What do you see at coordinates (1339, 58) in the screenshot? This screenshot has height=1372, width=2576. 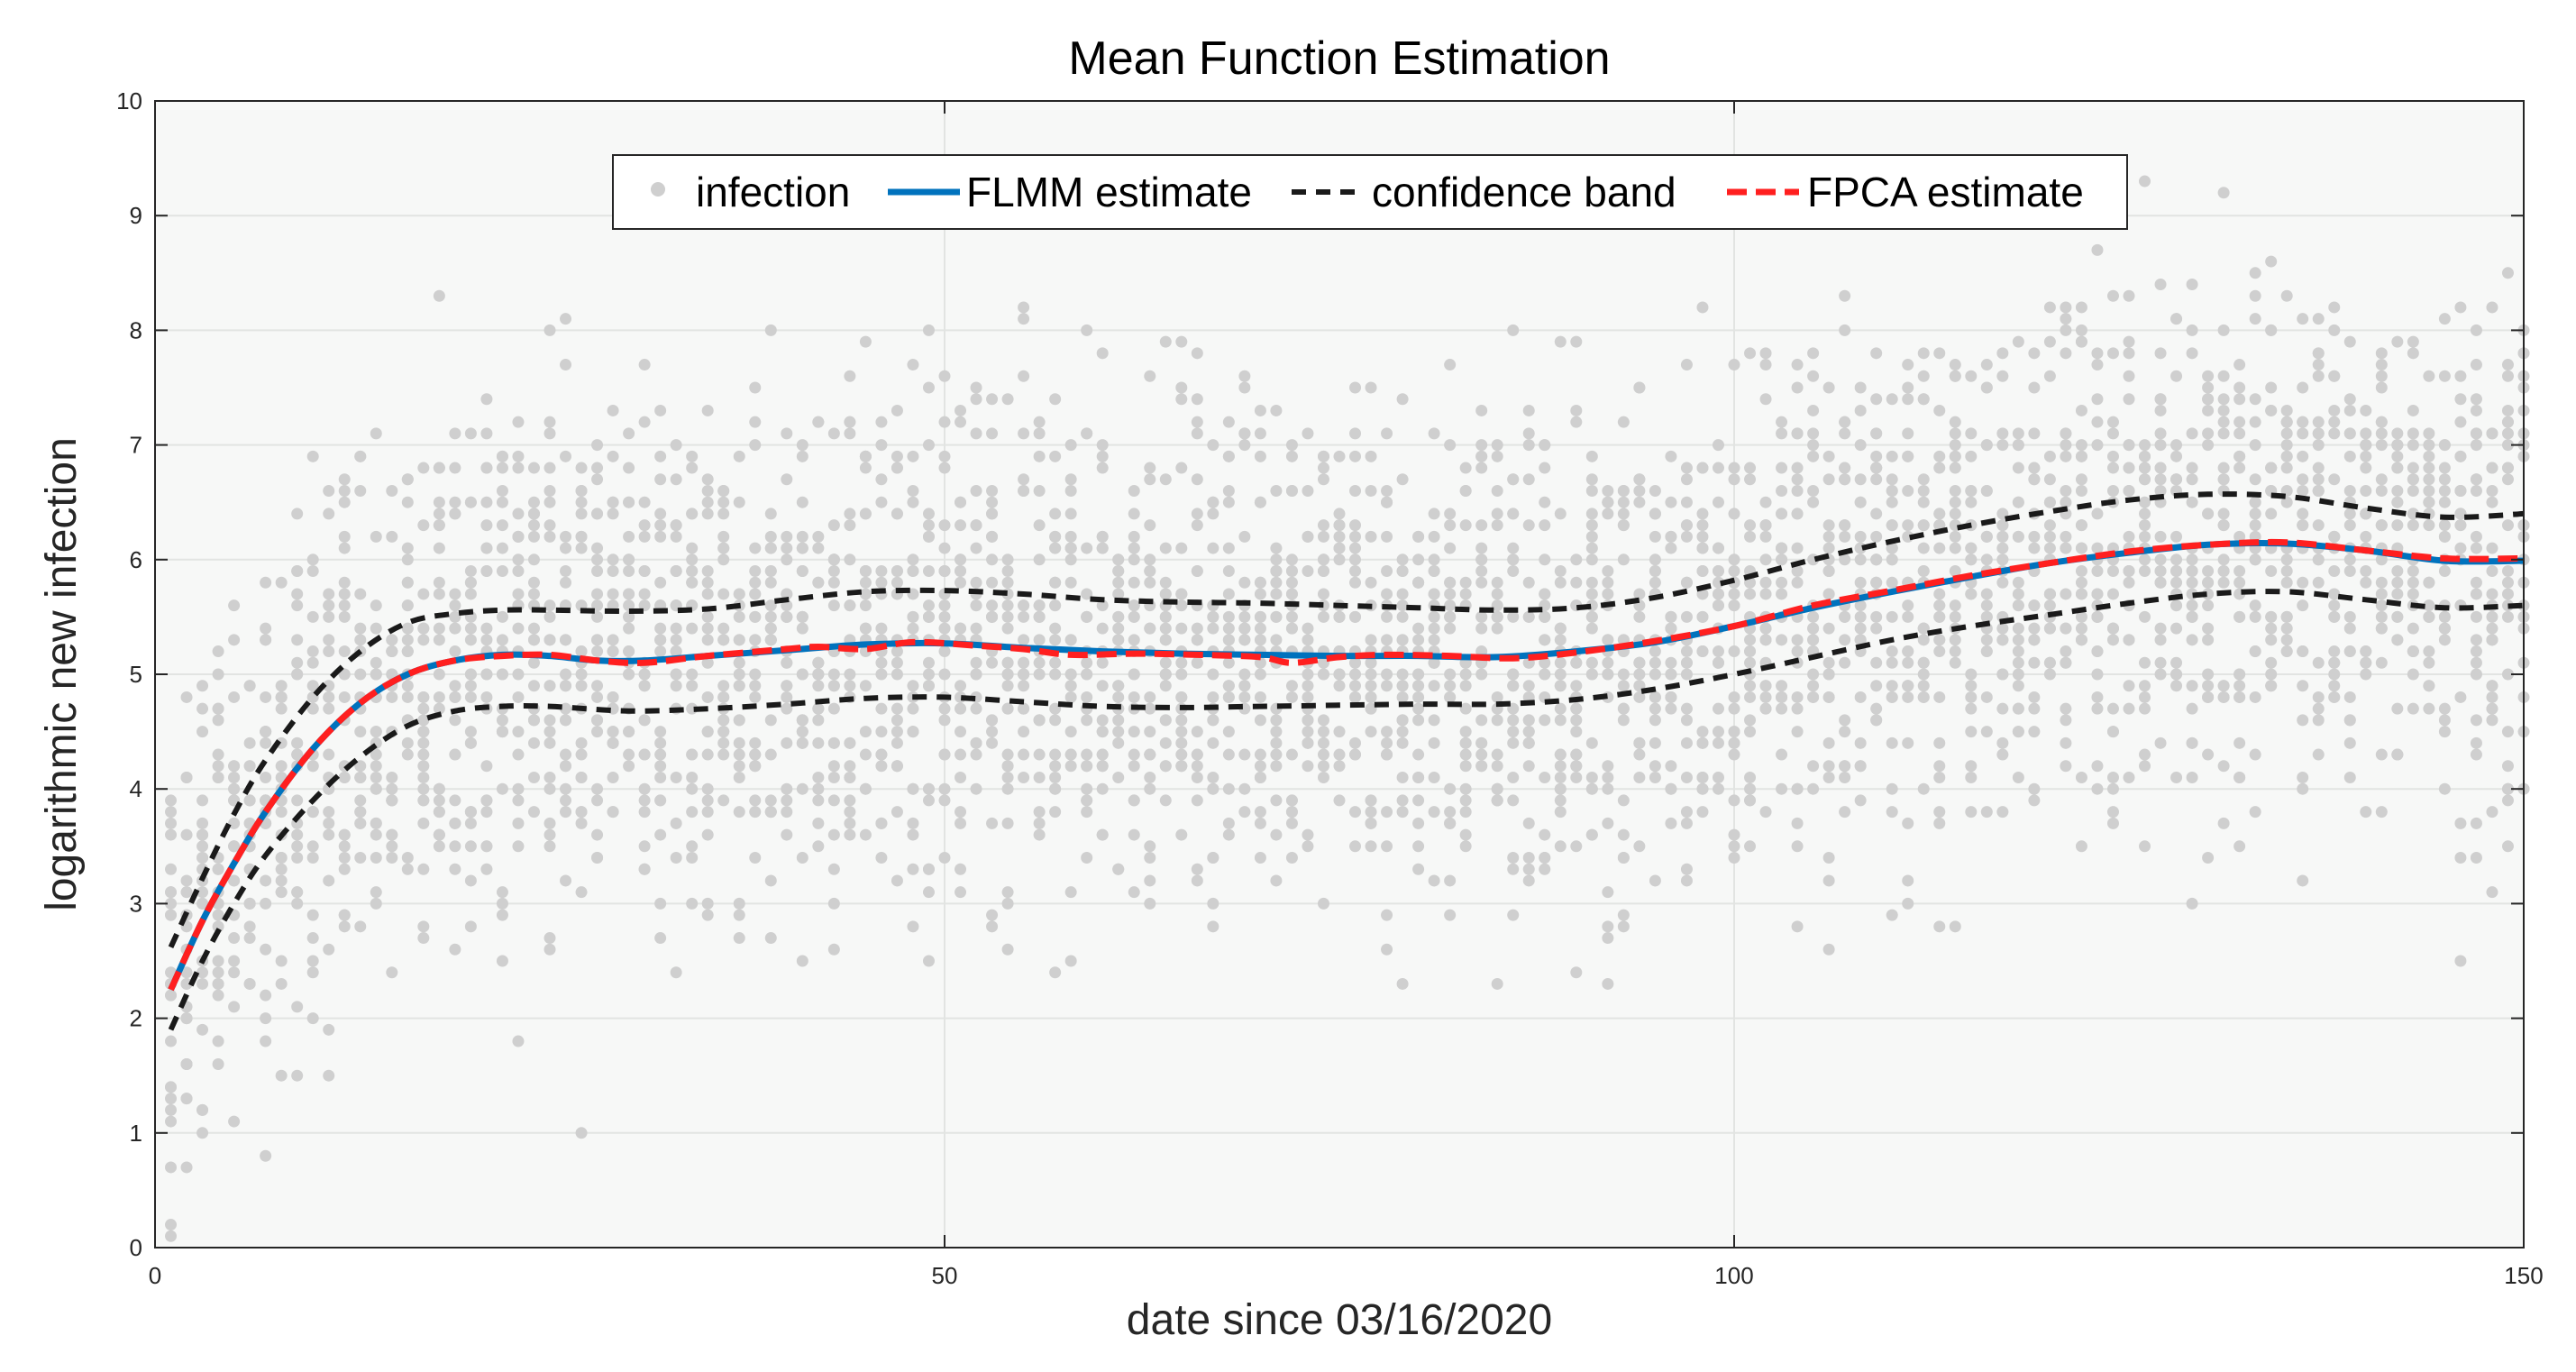 I see `chart-title: Mean Function Estimation` at bounding box center [1339, 58].